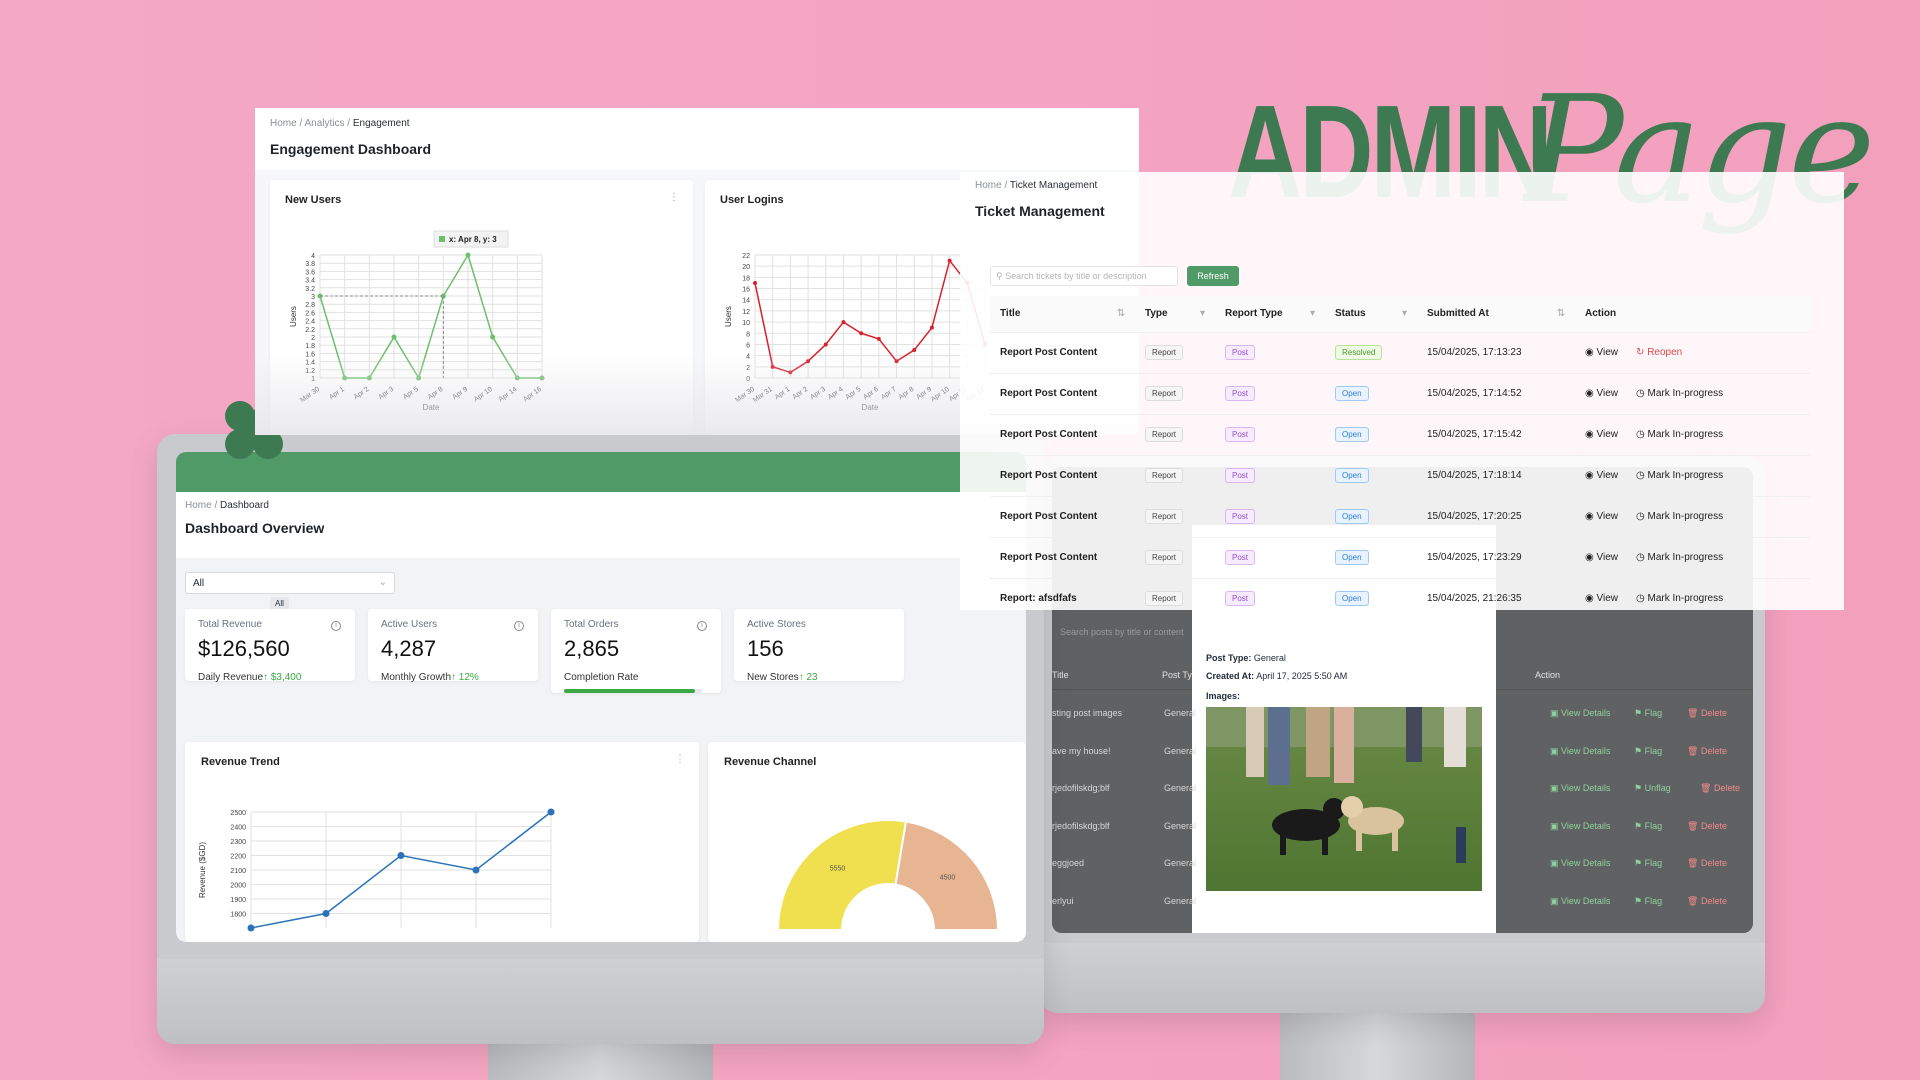 This screenshot has width=1920, height=1080. What do you see at coordinates (1175, 314) in the screenshot?
I see `column-header: Type ▾` at bounding box center [1175, 314].